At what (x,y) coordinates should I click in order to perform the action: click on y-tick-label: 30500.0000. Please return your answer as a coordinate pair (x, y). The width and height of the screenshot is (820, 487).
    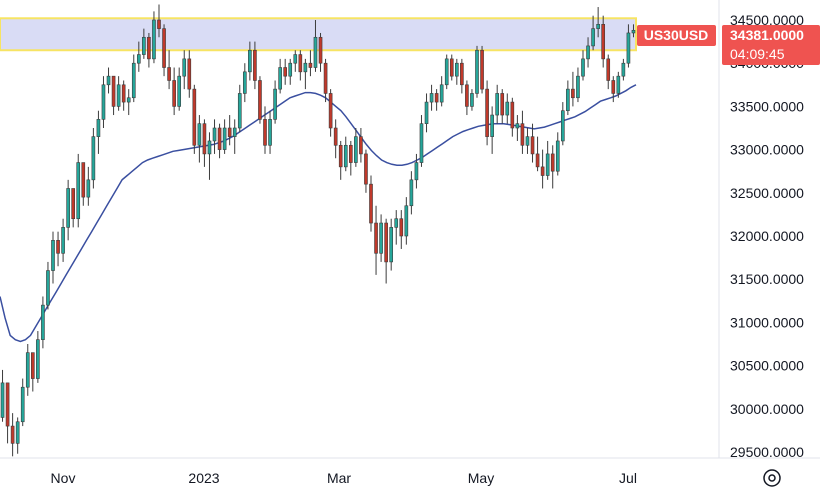
    Looking at the image, I should click on (767, 366).